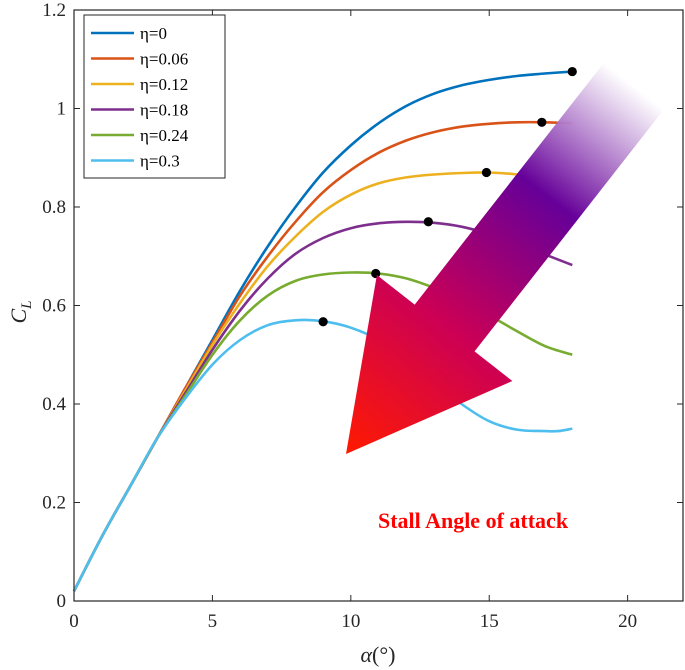 The image size is (685, 670). Describe the element at coordinates (153, 33) in the screenshot. I see `legend-label-0: η=0` at that location.